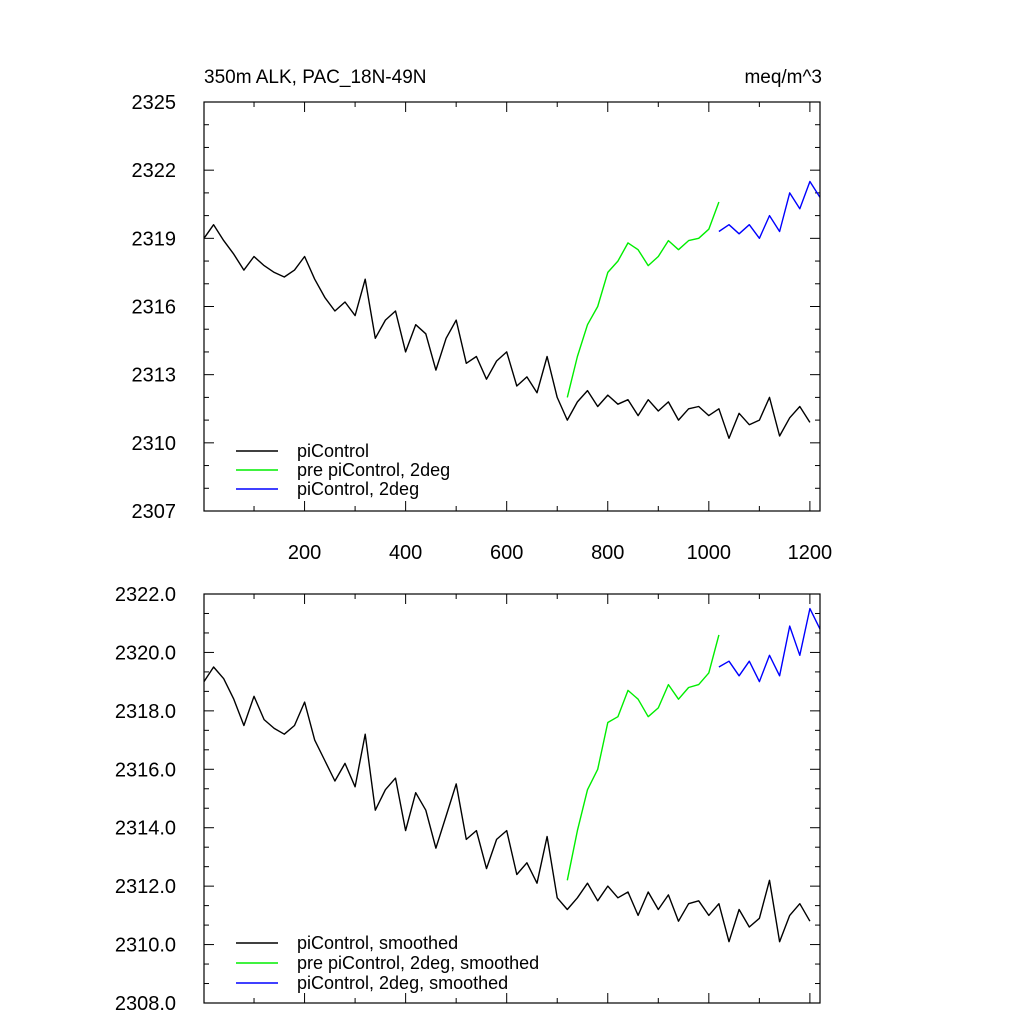  What do you see at coordinates (145, 595) in the screenshot?
I see `bottom-y-tick-label: 2322.0` at bounding box center [145, 595].